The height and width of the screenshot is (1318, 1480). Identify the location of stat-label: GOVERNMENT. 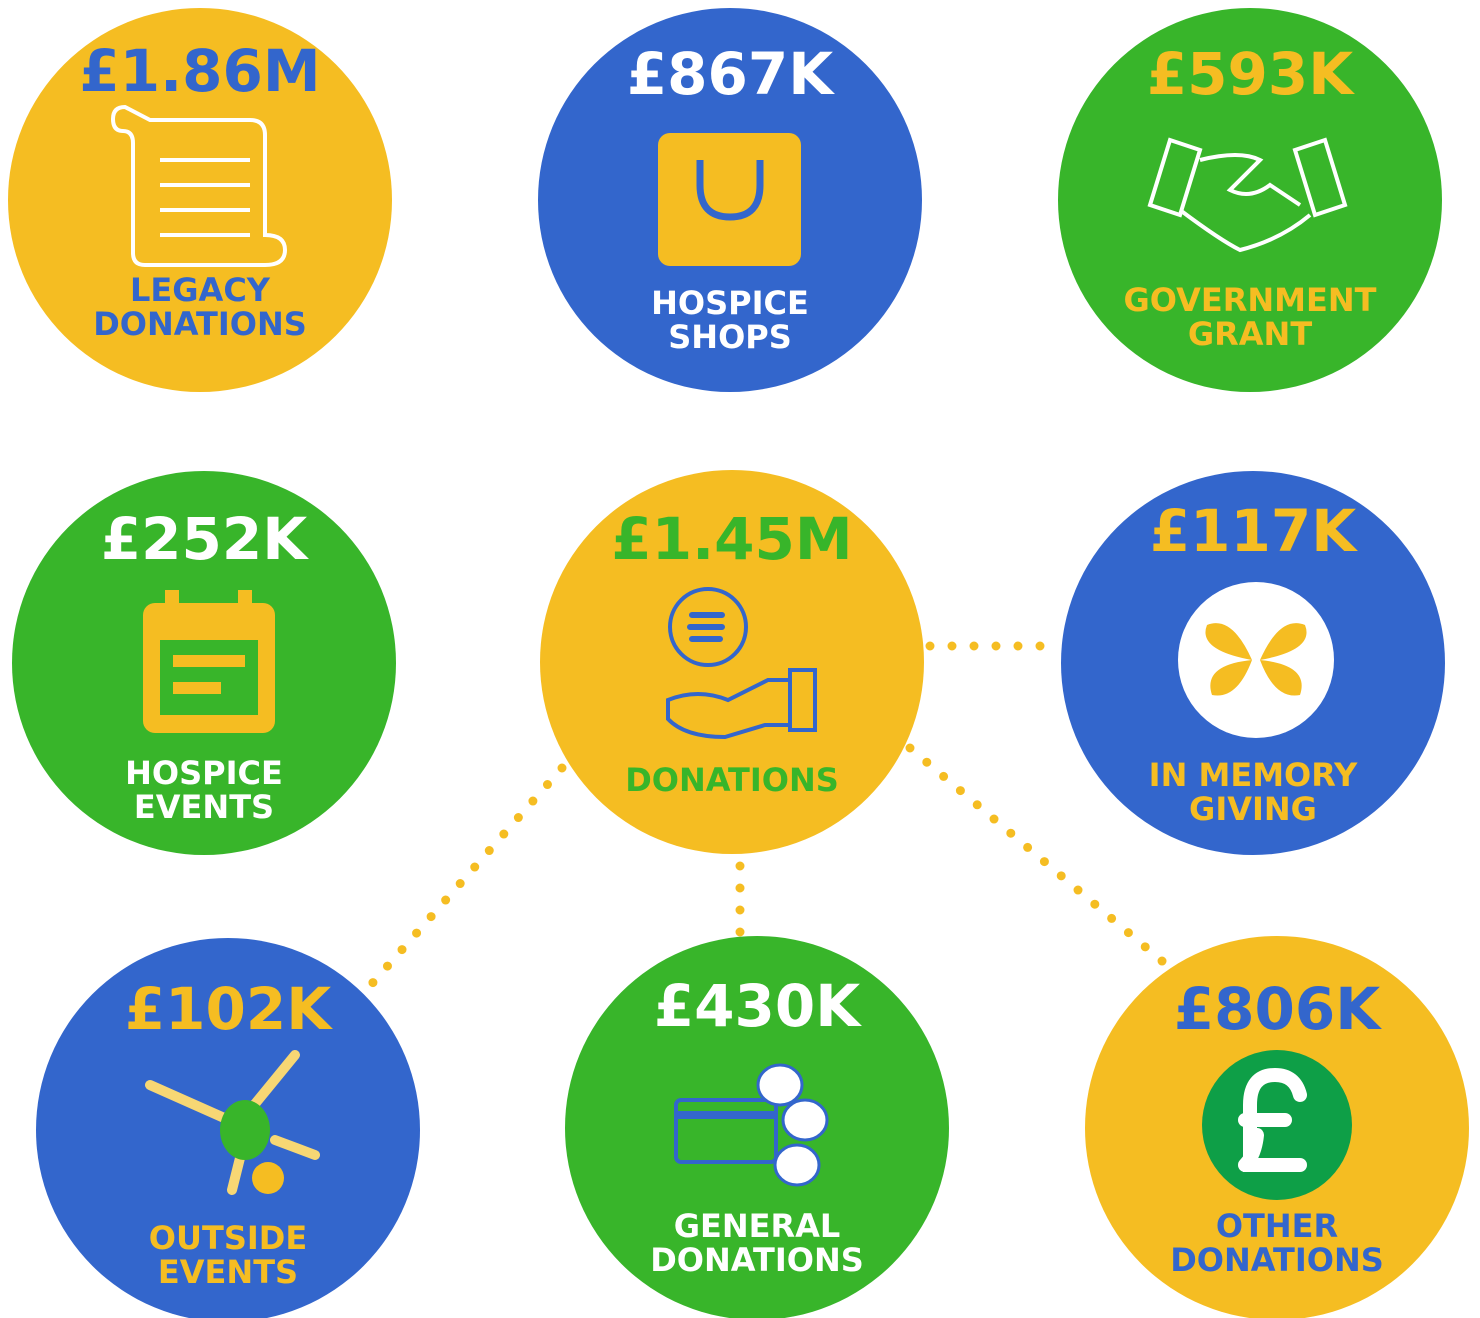
(1250, 300).